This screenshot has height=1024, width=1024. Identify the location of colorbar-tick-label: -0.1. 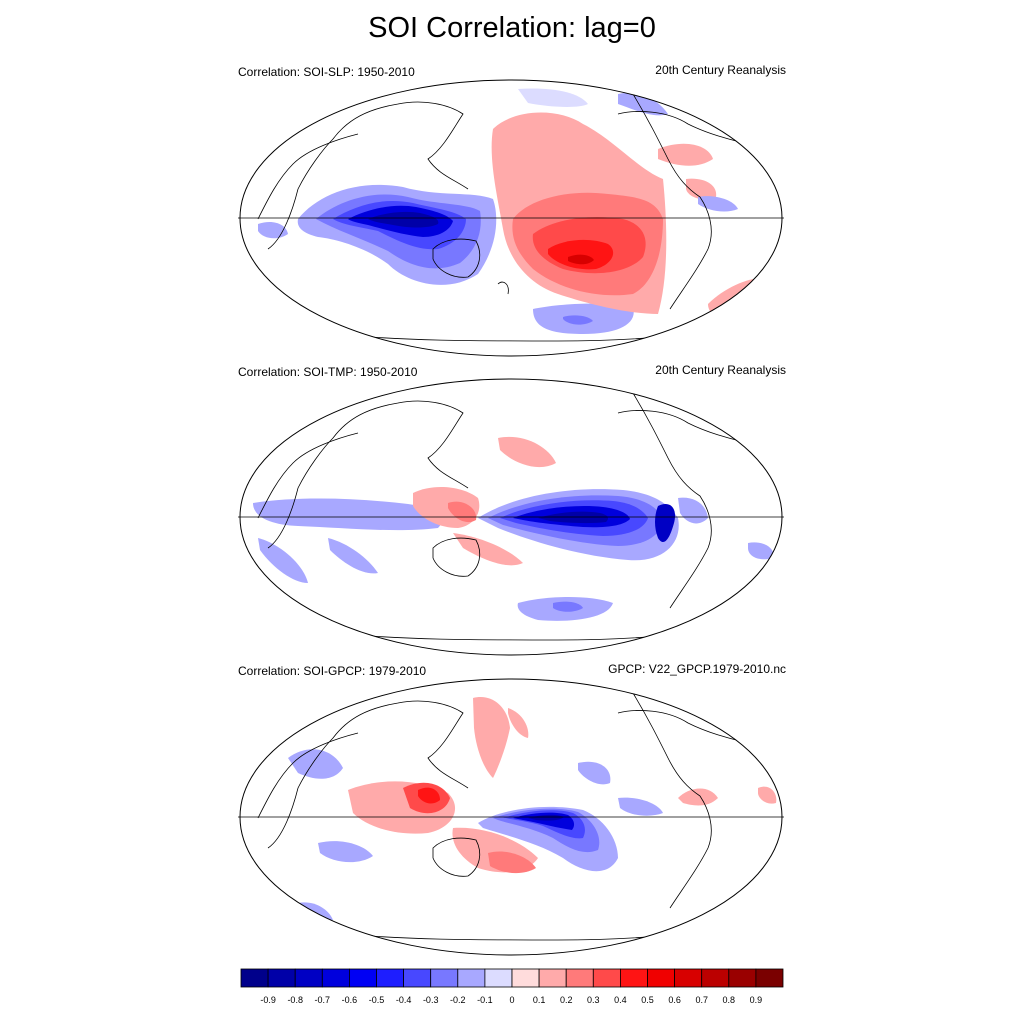
(485, 1000).